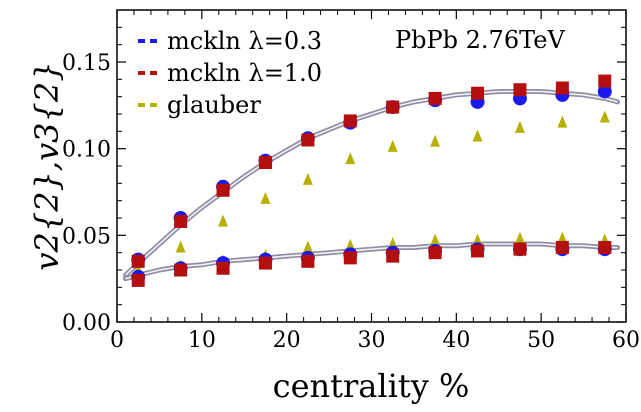 This screenshot has height=412, width=641. What do you see at coordinates (244, 73) in the screenshot?
I see `legend-label: mckln λ=1.0` at bounding box center [244, 73].